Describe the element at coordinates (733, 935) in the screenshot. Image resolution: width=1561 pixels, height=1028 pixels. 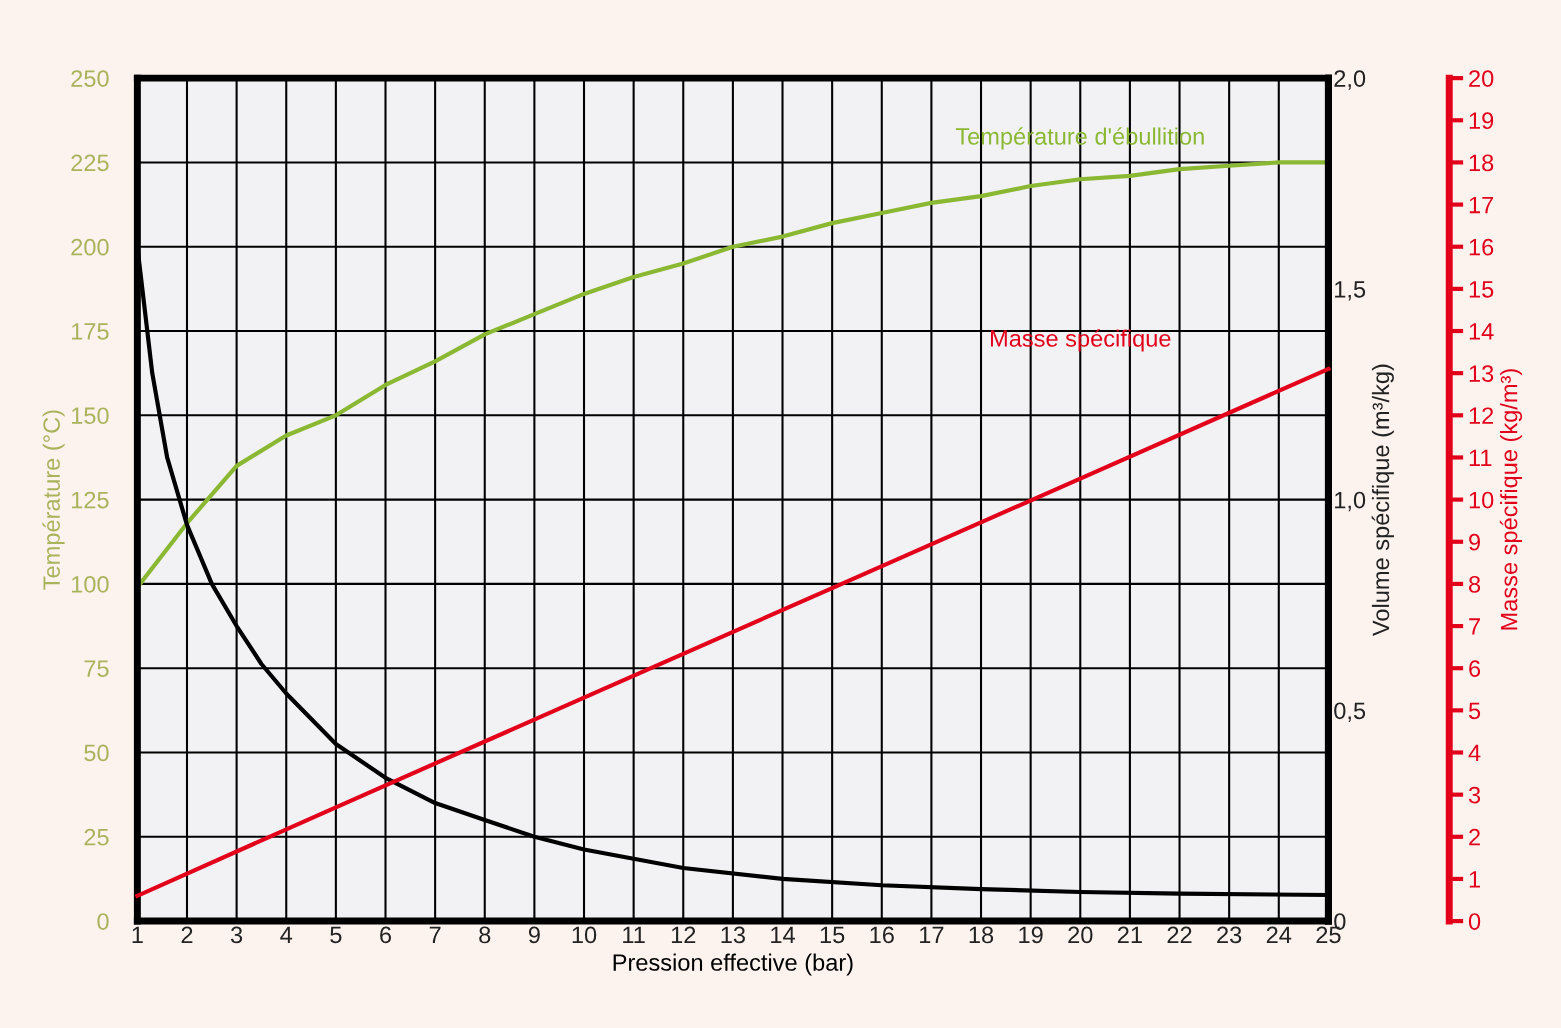
I see `x-tick-label: 13` at that location.